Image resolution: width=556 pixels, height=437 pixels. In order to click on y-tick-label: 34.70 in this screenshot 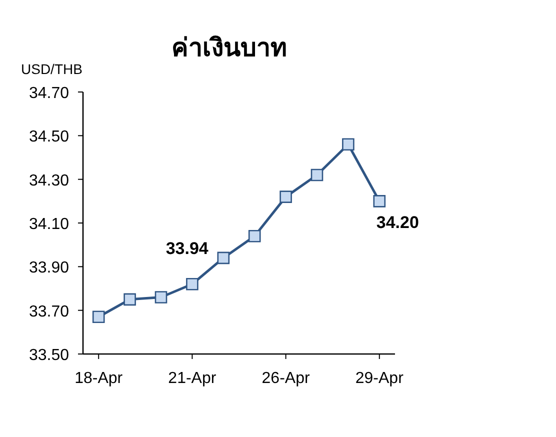, I will do `click(49, 93)`.